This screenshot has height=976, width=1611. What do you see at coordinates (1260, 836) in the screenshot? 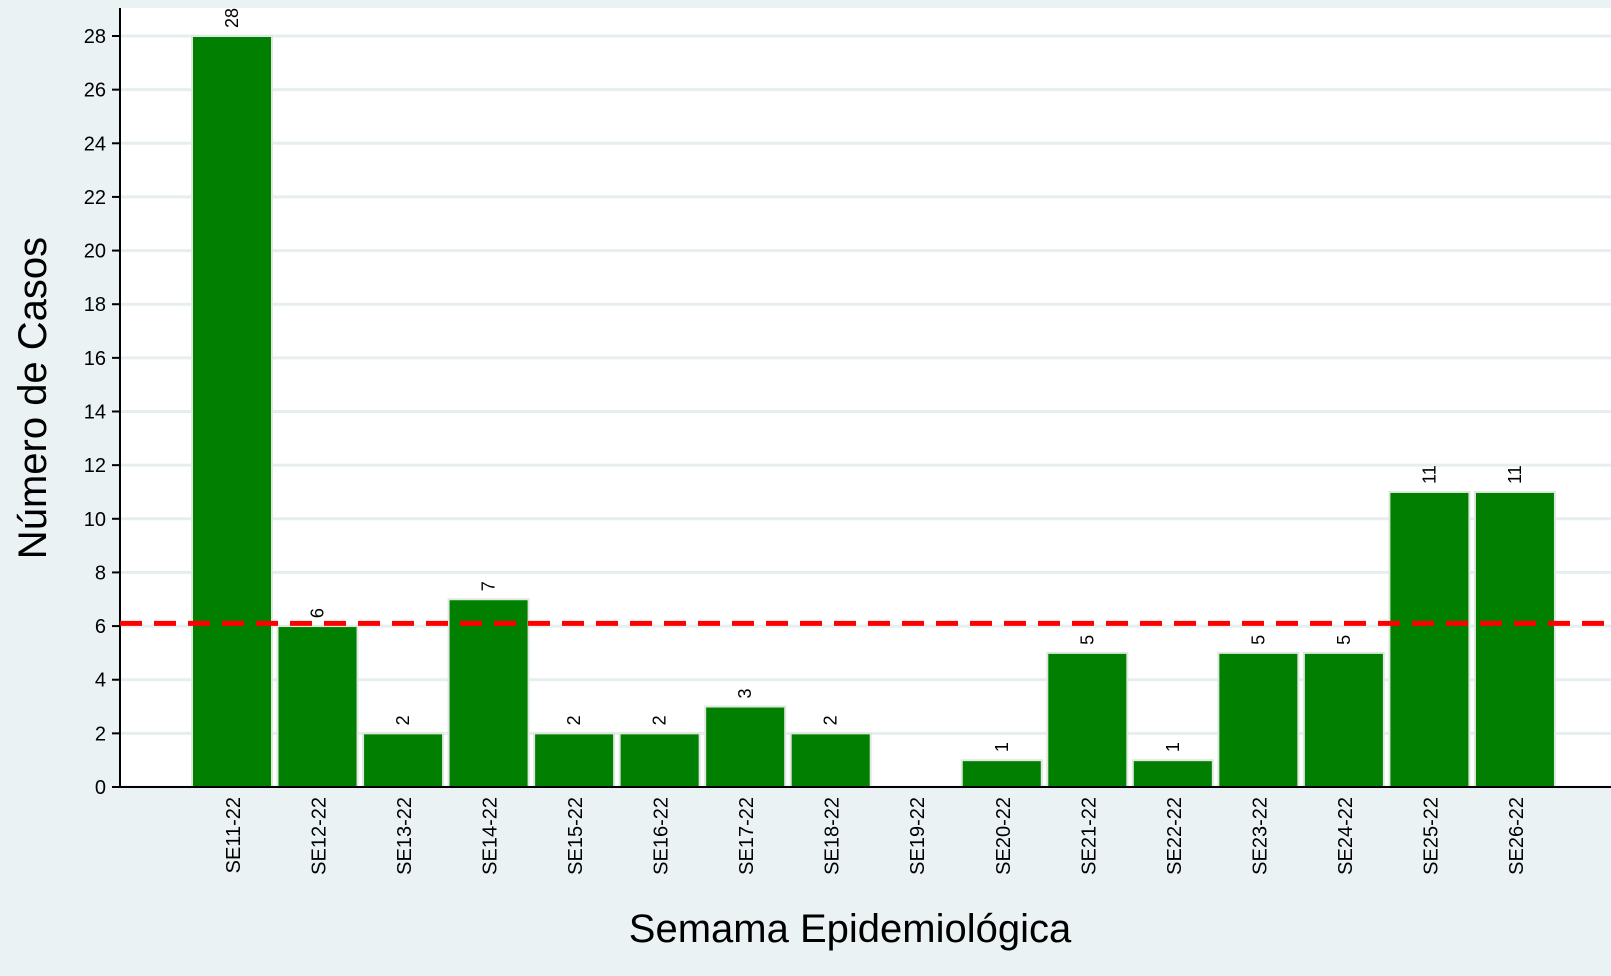
I see `x-tick-label: SE23-22` at bounding box center [1260, 836].